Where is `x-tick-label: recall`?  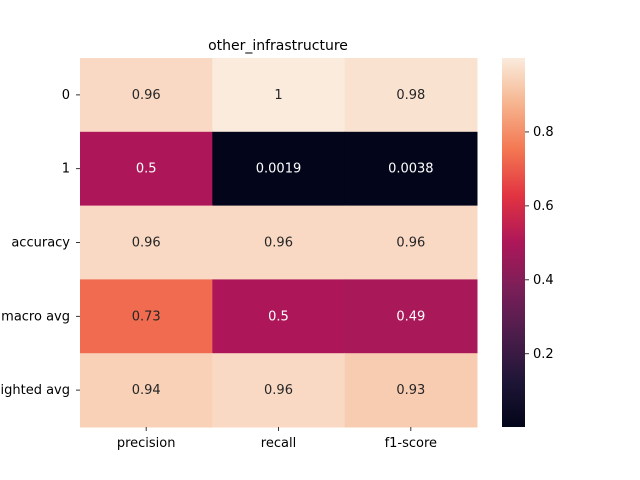 x-tick-label: recall is located at coordinates (278, 443).